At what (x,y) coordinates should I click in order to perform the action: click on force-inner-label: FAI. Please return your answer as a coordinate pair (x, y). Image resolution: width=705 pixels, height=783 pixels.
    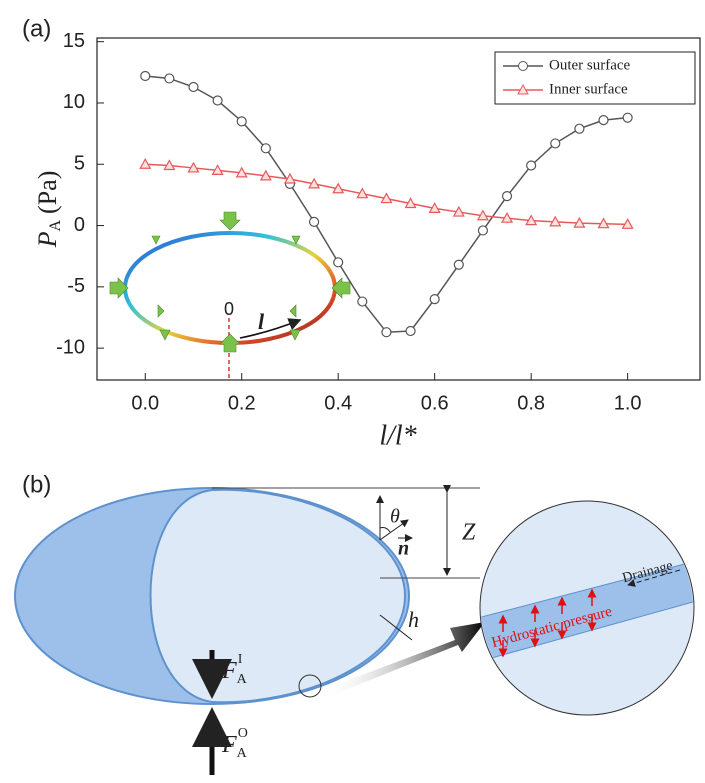
    Looking at the image, I should click on (234, 669).